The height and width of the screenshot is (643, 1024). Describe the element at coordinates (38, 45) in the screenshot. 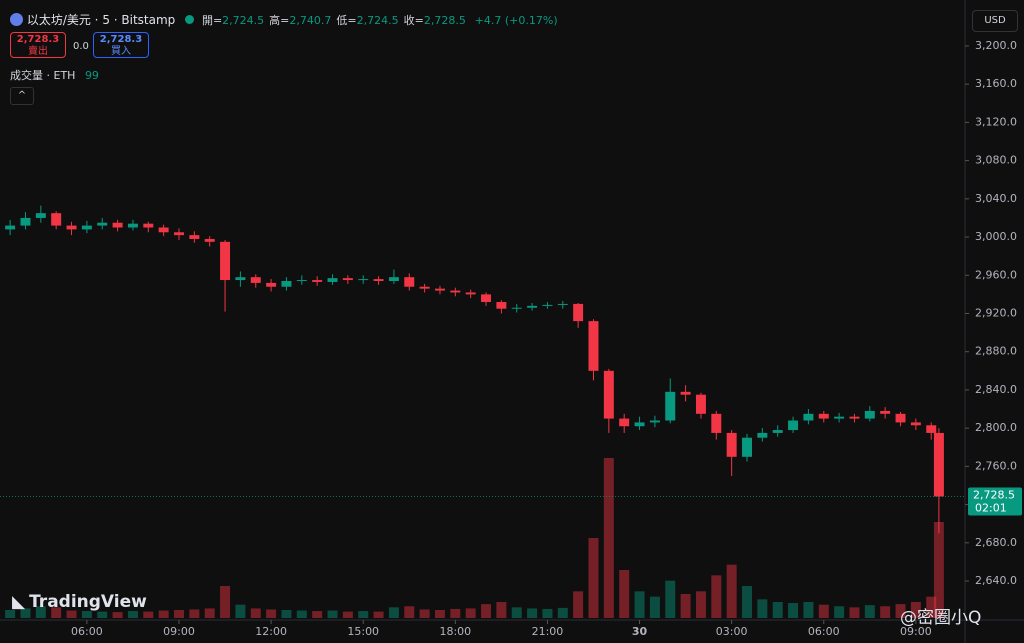

I see `sell-button: 2,728.3 賣出` at that location.